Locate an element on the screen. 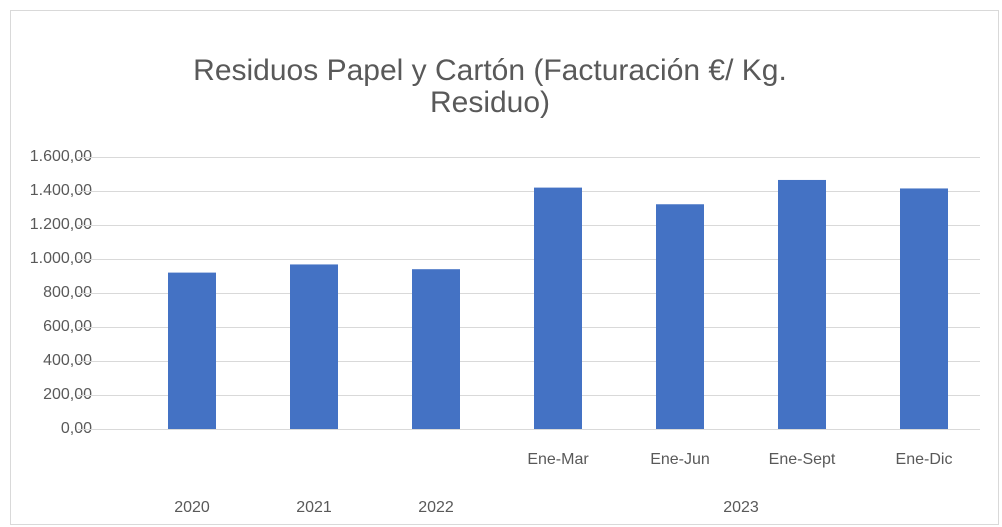 The height and width of the screenshot is (527, 1002). x-tick-label: Ene-Mar is located at coordinates (558, 459).